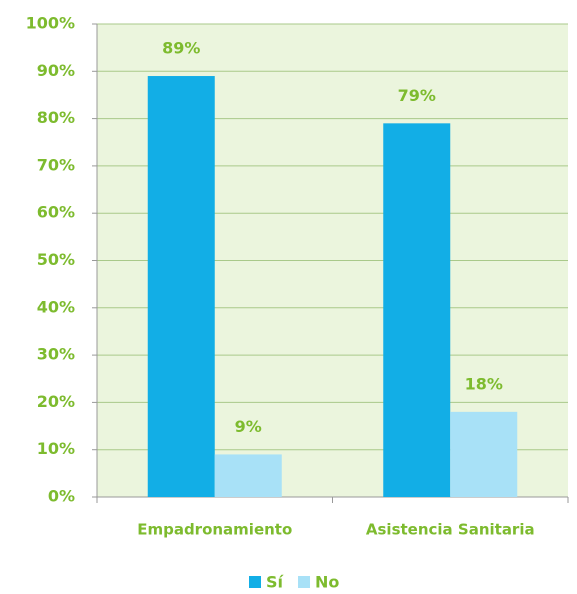 Image resolution: width=577 pixels, height=594 pixels. What do you see at coordinates (56, 306) in the screenshot?
I see `y-tick-label: 40%` at bounding box center [56, 306].